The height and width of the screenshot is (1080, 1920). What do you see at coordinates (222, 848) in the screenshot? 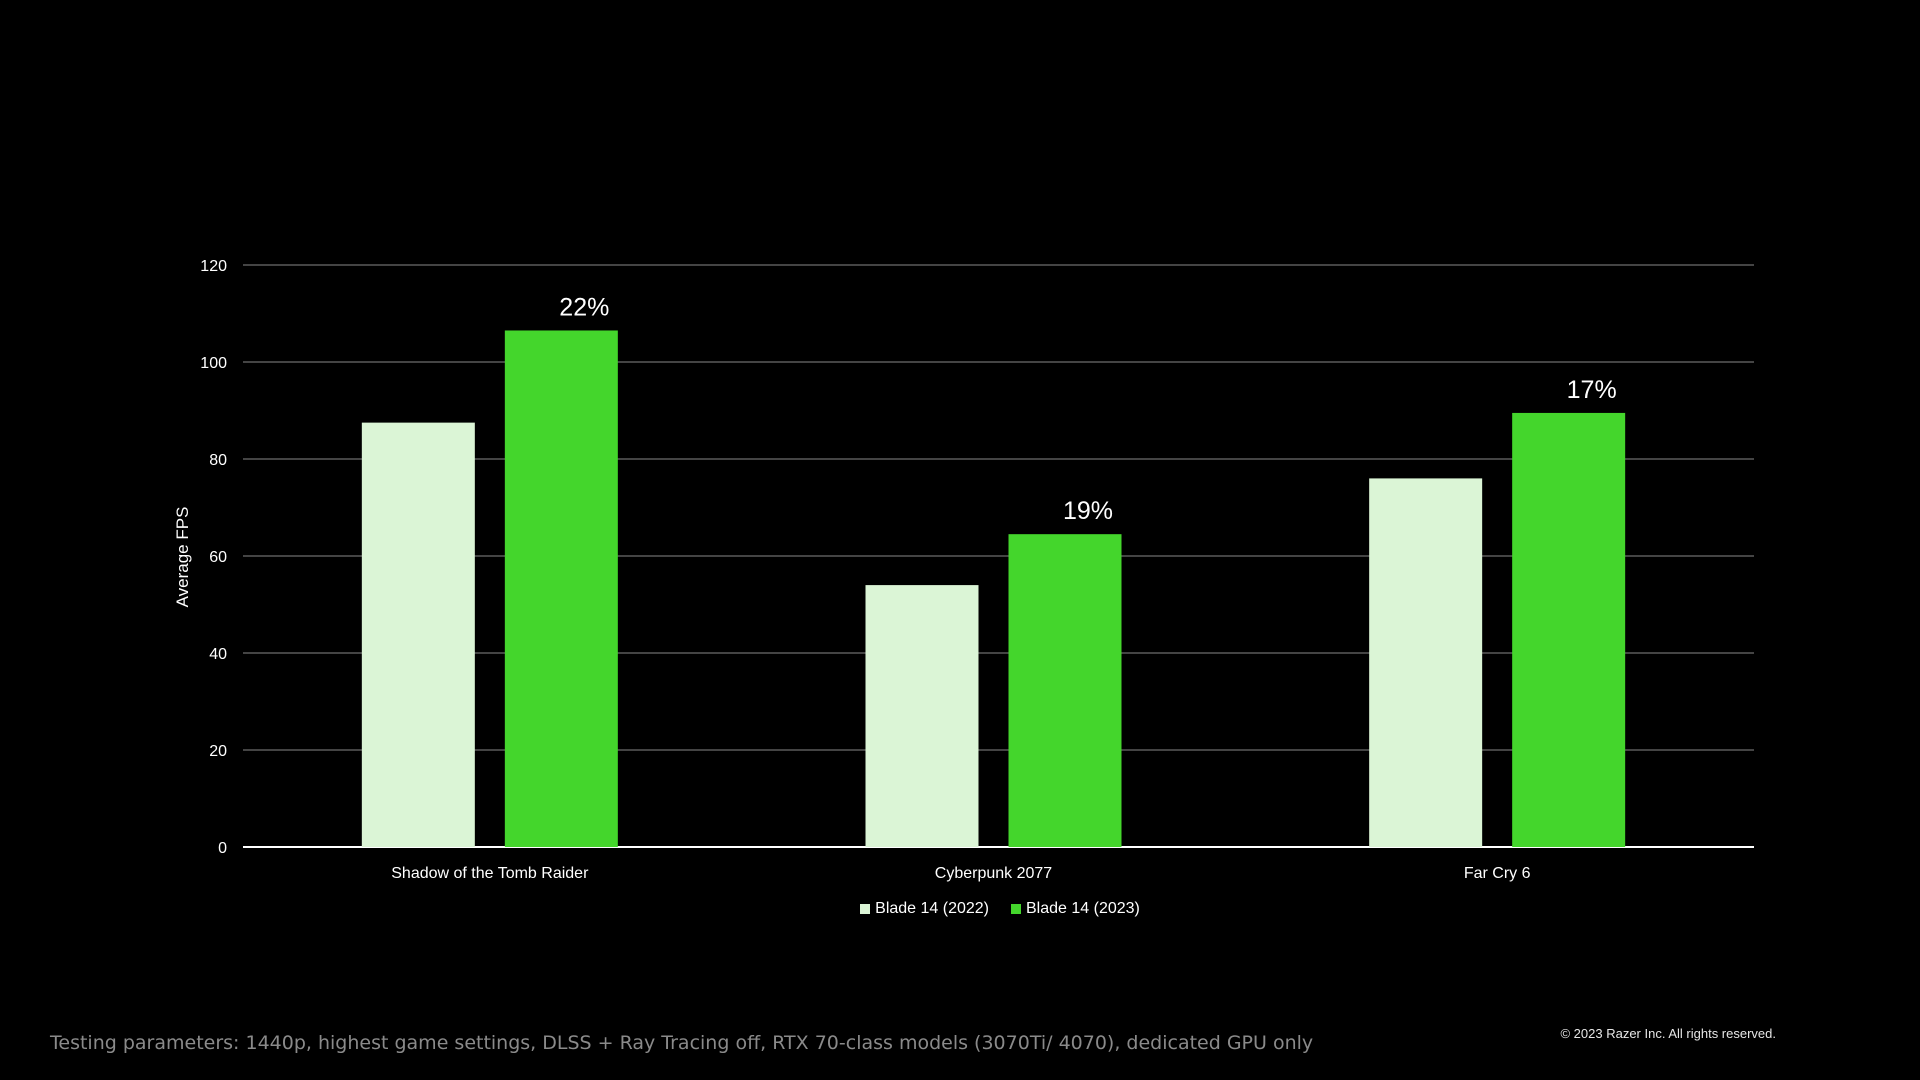
I see `y-tick-label: 0` at bounding box center [222, 848].